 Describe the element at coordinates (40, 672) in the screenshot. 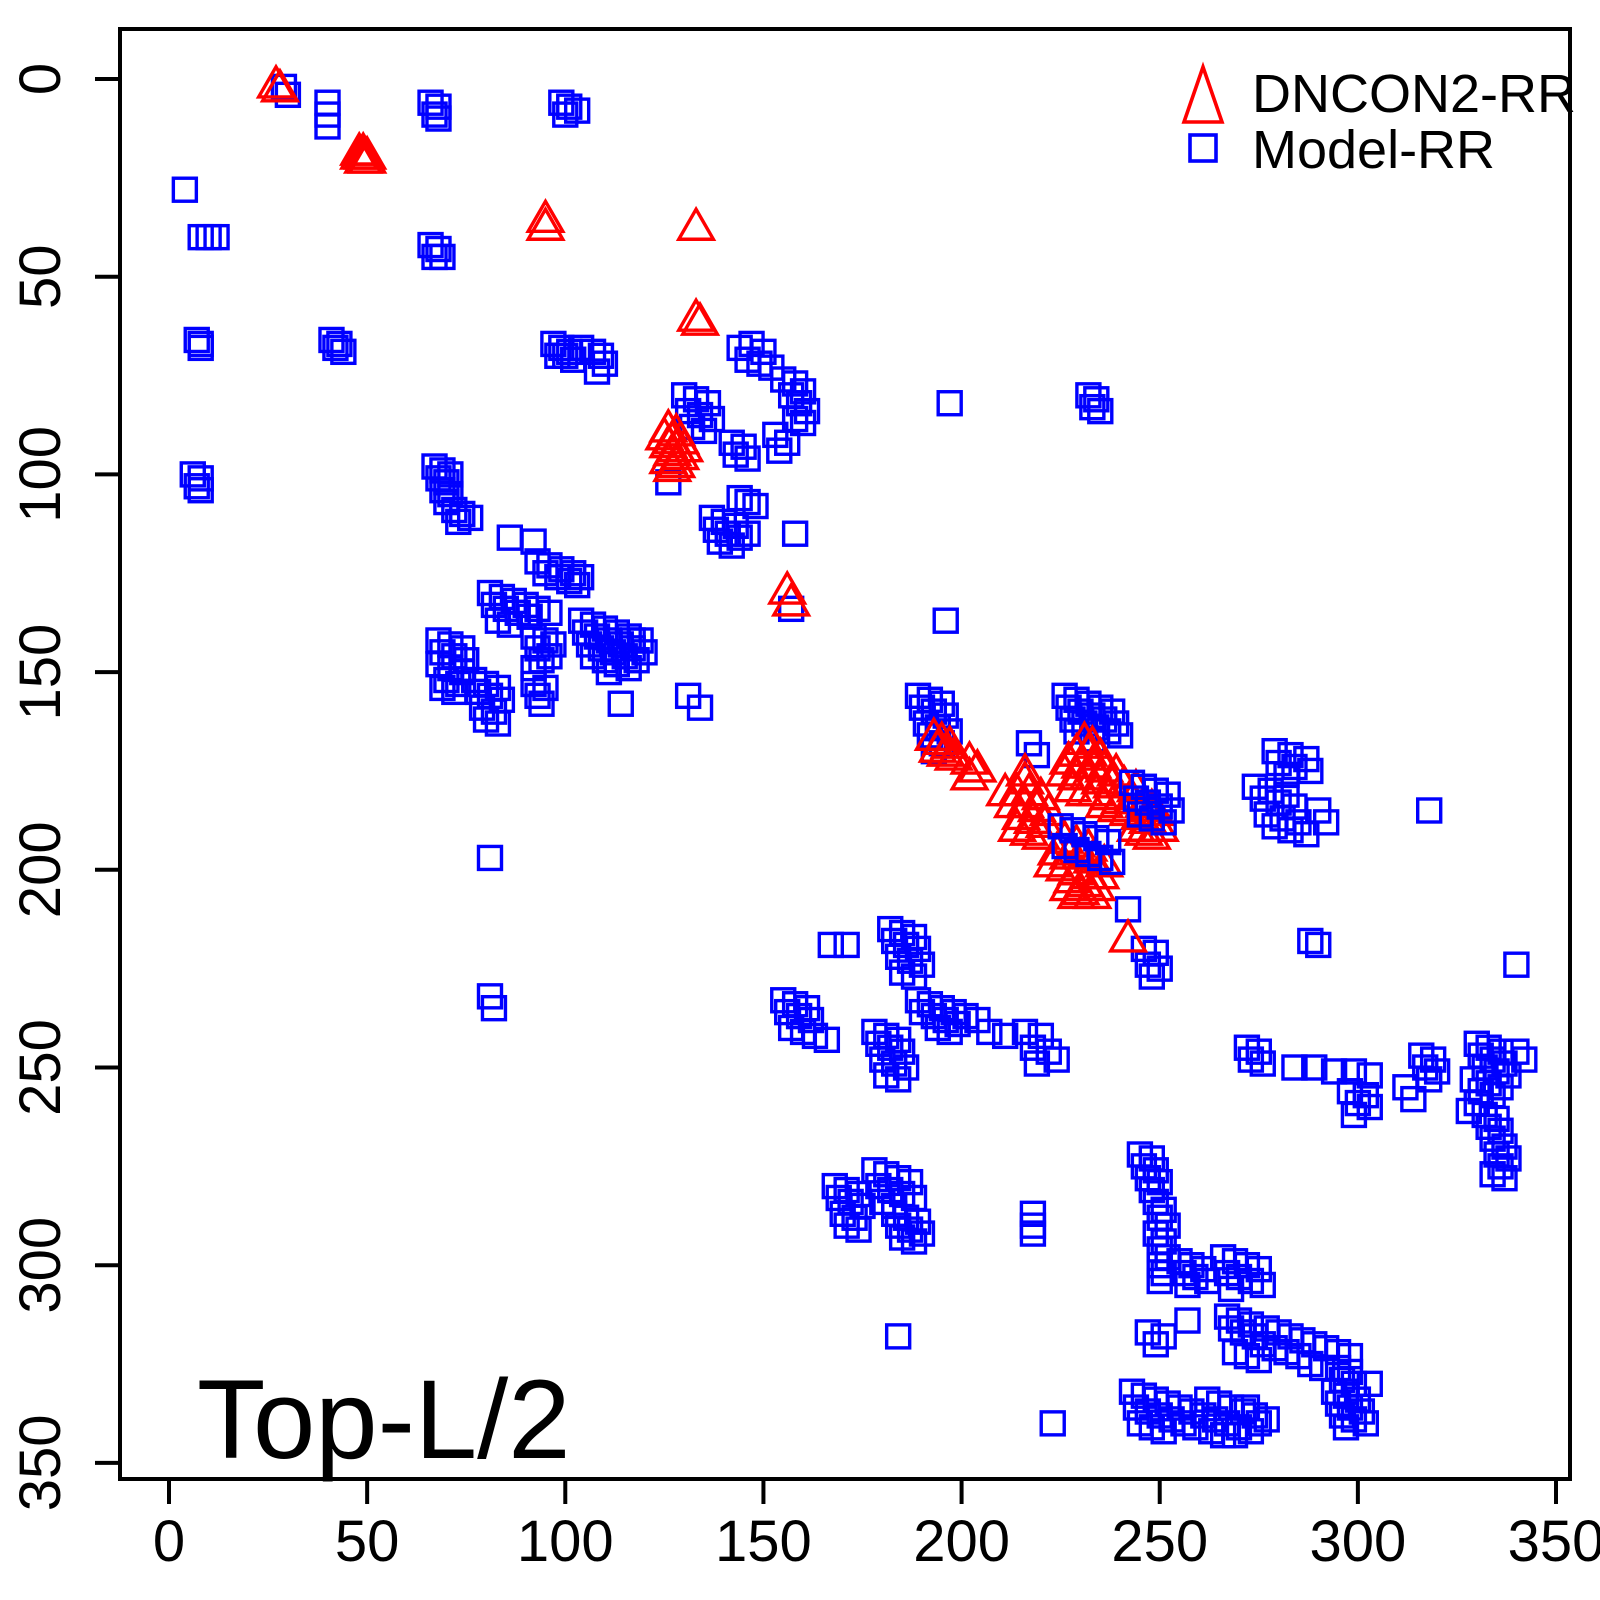

I see `y-tick-label: 150` at that location.